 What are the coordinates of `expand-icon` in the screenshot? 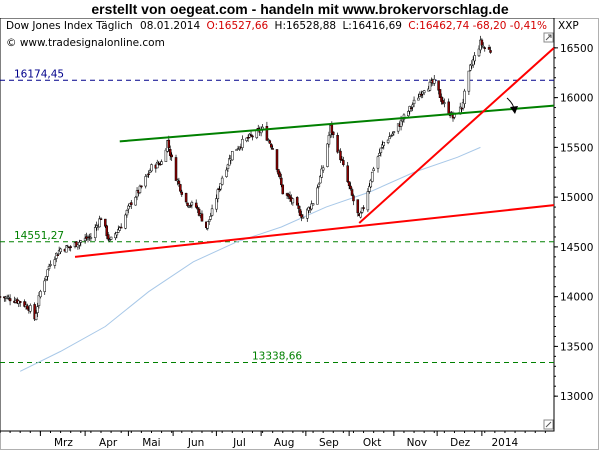 It's located at (548, 37).